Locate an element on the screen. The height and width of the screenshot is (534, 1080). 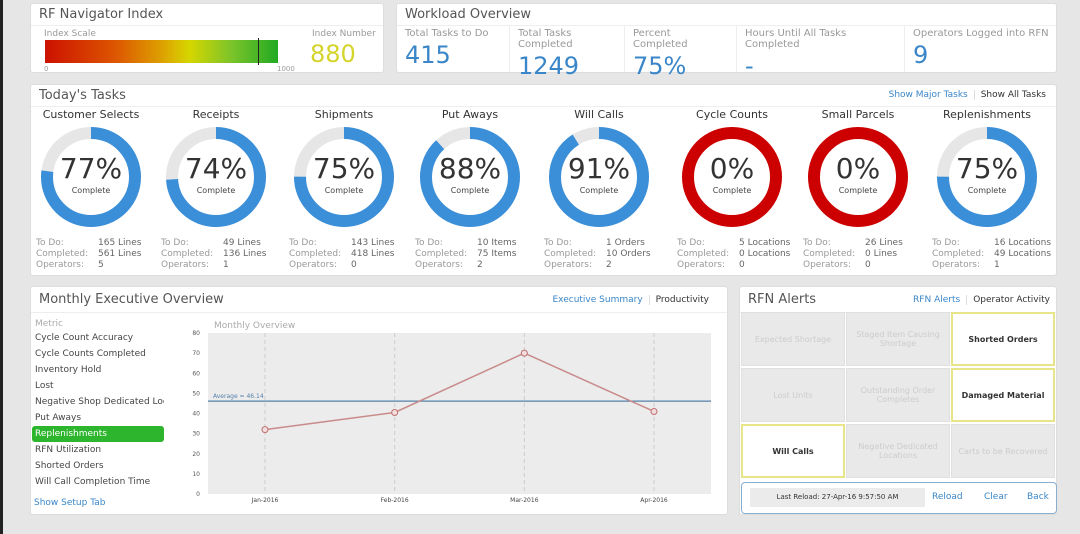
stat-value: 2 is located at coordinates (609, 265).